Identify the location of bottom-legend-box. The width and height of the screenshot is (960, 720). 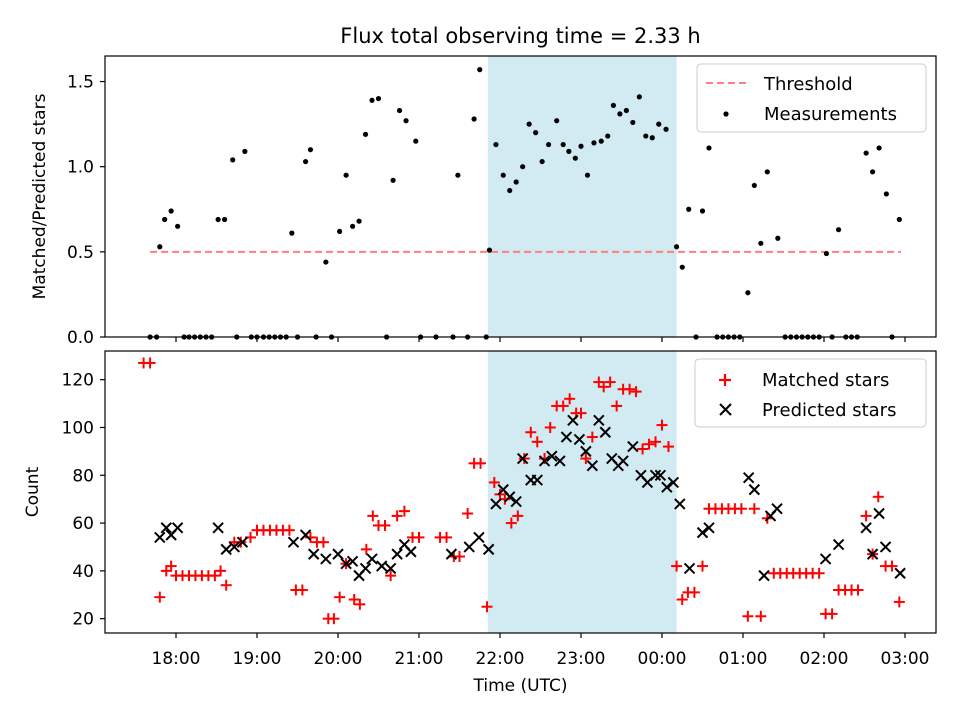
(810, 393).